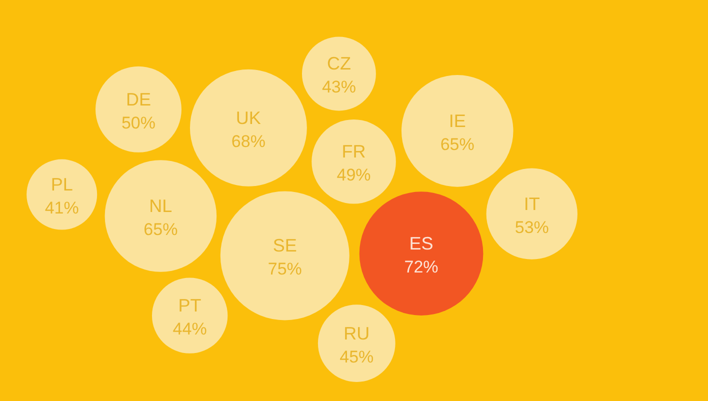 The image size is (708, 401). What do you see at coordinates (285, 269) in the screenshot?
I see `data-label: 75%` at bounding box center [285, 269].